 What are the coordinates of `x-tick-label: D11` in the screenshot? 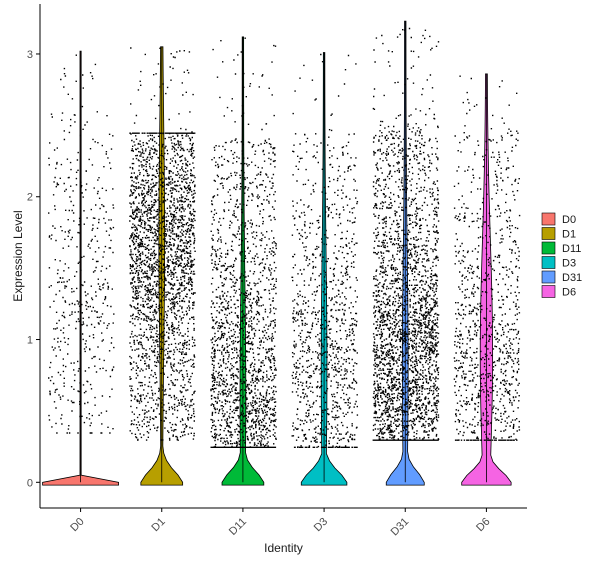 It's located at (238, 527).